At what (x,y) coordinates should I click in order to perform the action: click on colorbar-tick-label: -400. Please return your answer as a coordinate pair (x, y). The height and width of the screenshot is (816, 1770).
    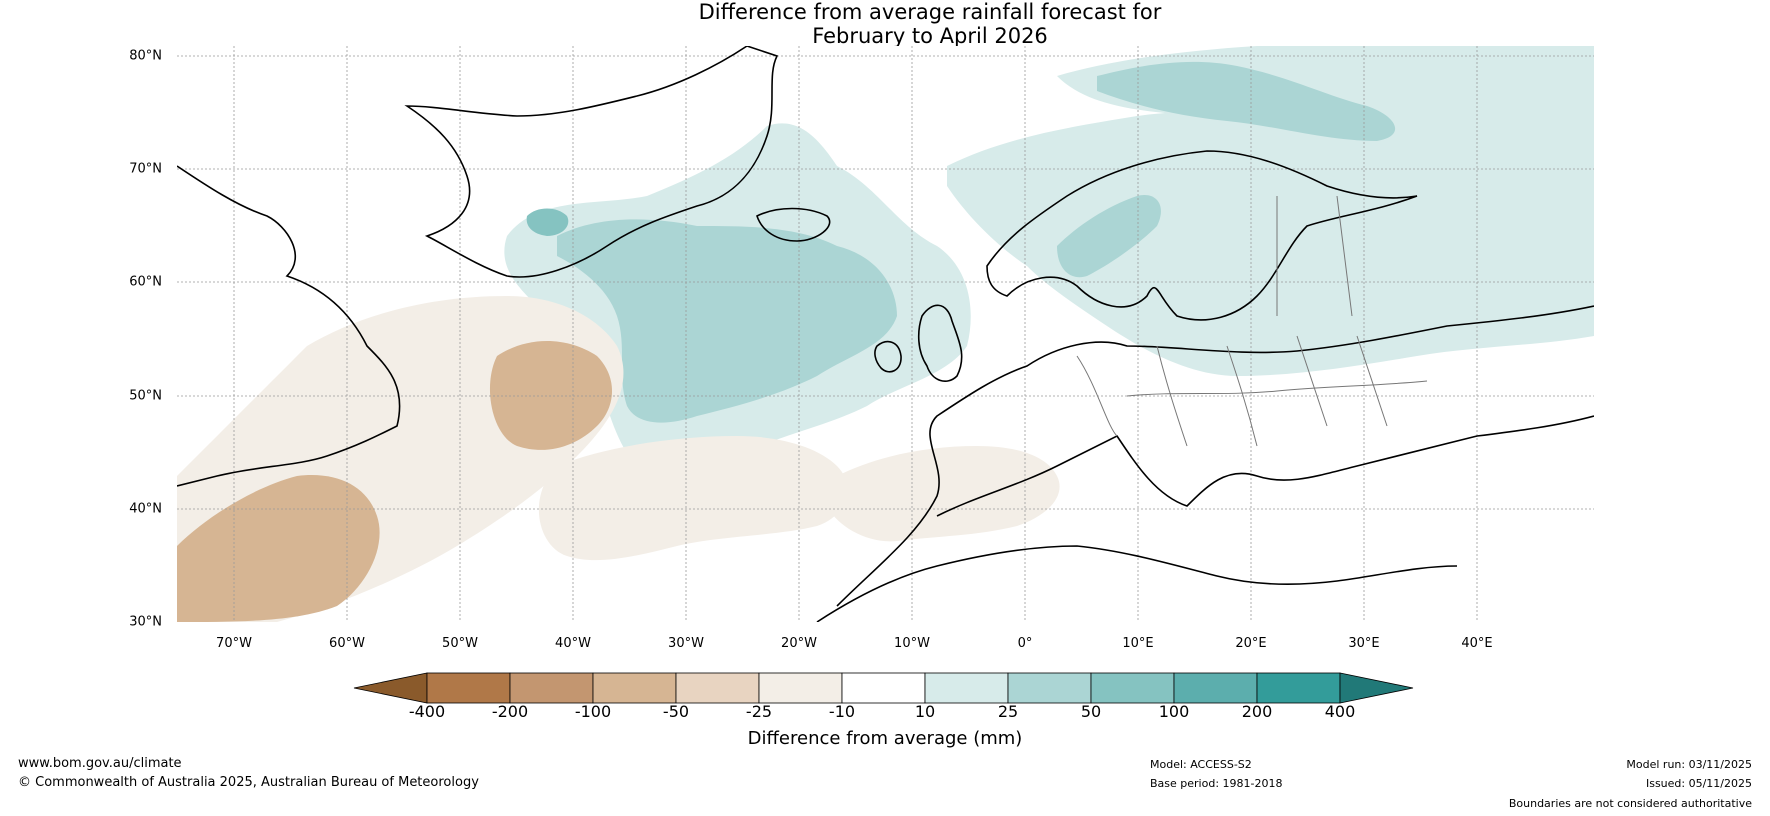
    Looking at the image, I should click on (427, 711).